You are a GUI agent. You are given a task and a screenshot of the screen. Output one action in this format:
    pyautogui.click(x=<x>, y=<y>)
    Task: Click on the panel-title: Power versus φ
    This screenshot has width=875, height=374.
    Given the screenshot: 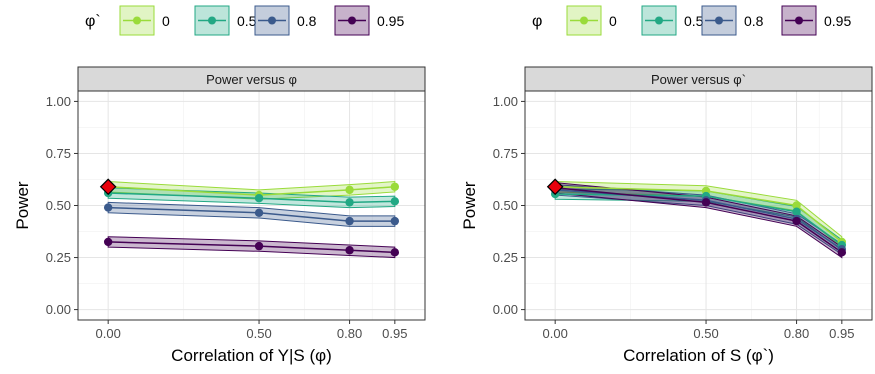 What is the action you would take?
    pyautogui.click(x=251, y=79)
    